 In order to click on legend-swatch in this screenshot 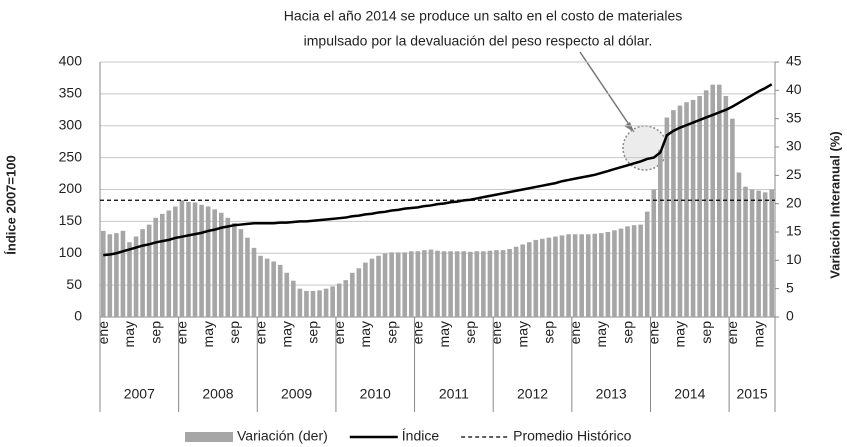, I will do `click(209, 437)`.